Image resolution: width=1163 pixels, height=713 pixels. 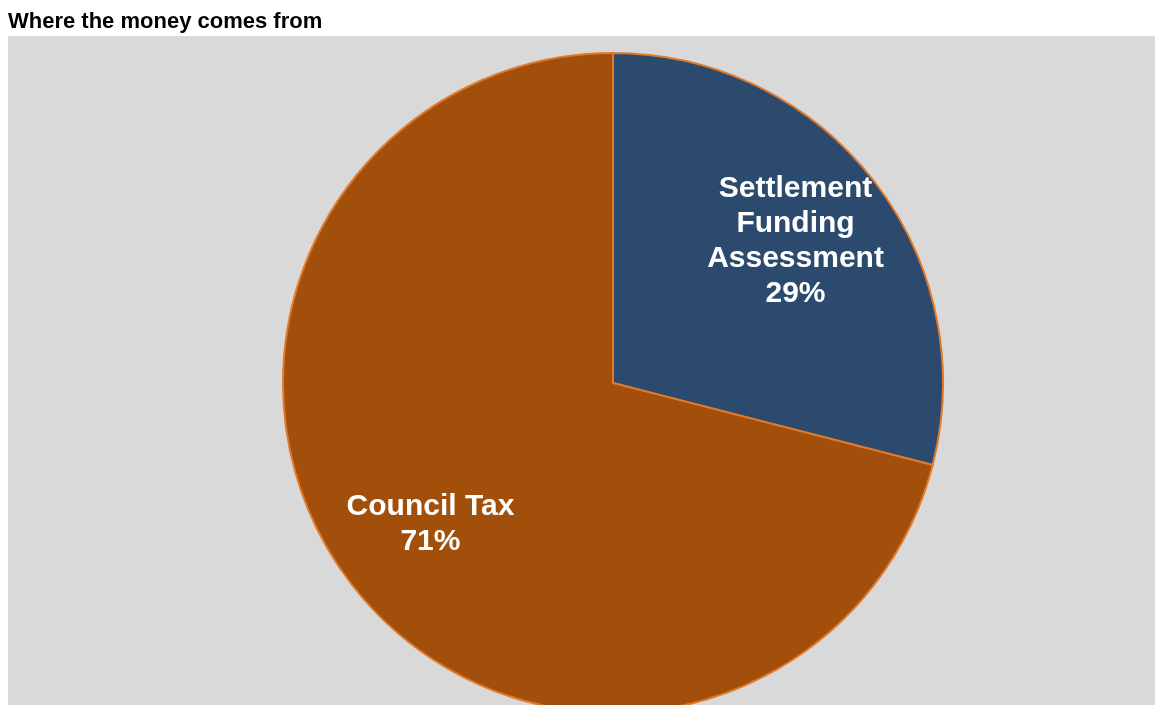 I want to click on chart-title: Where the money comes from, so click(x=165, y=20).